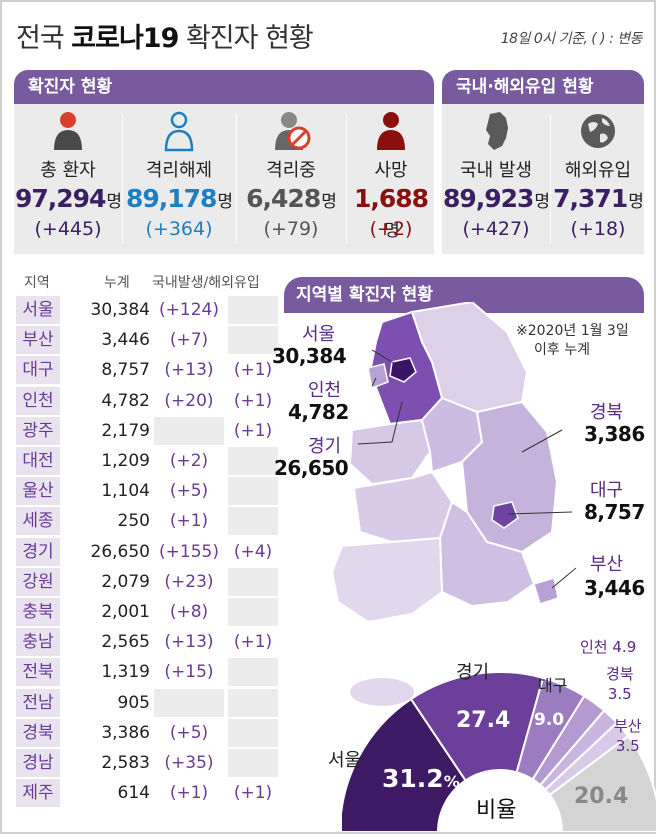  I want to click on region-cell: 광주, so click(38, 430).